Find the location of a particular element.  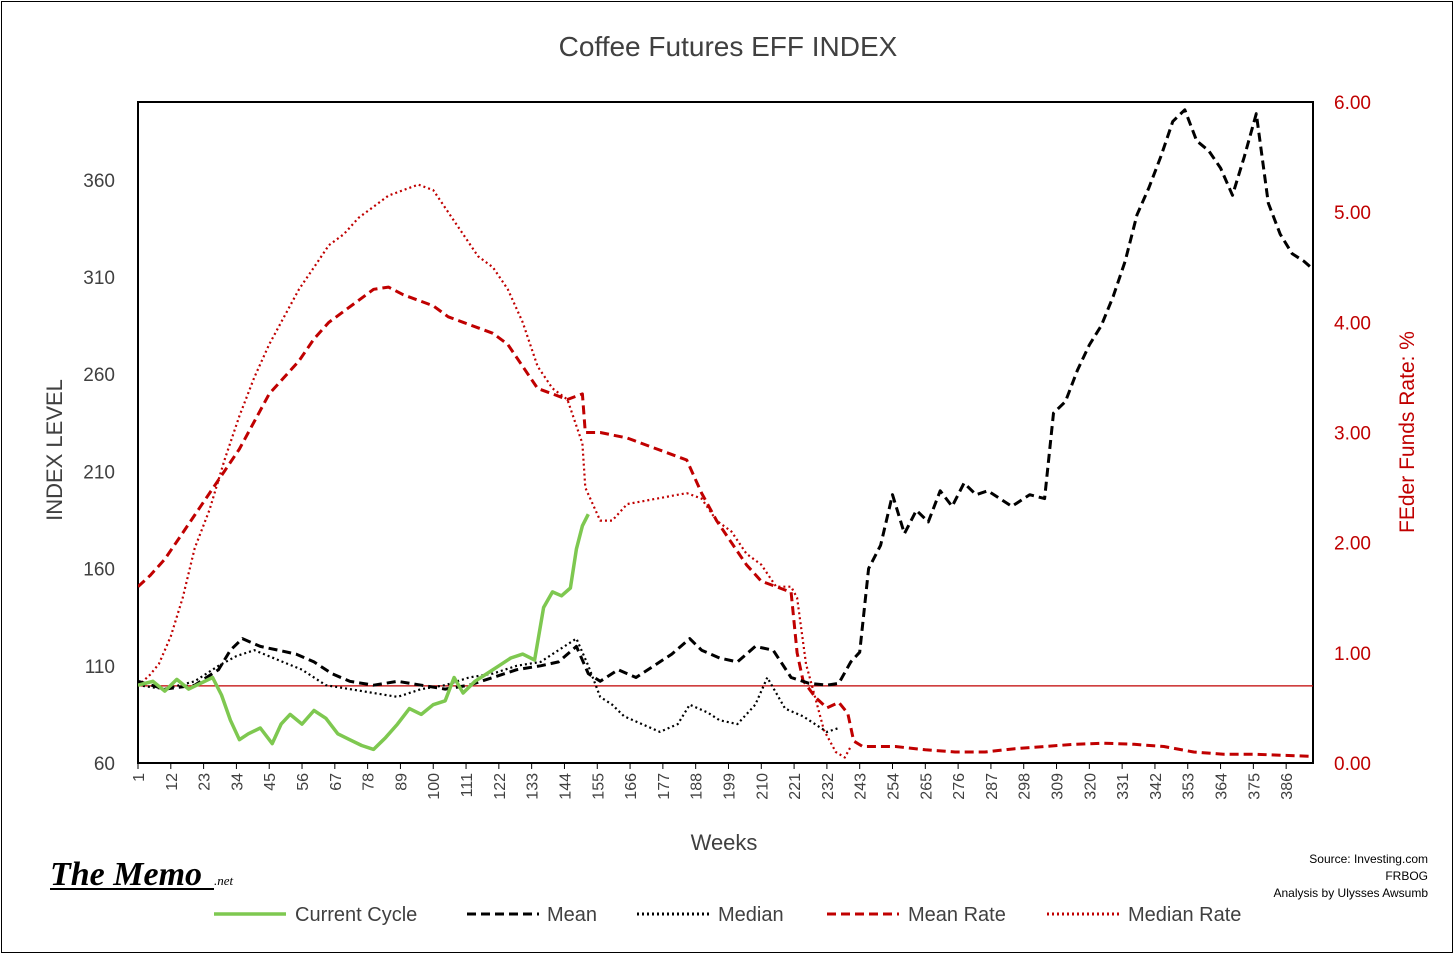

x-tick-label-15: 166 is located at coordinates (631, 786).